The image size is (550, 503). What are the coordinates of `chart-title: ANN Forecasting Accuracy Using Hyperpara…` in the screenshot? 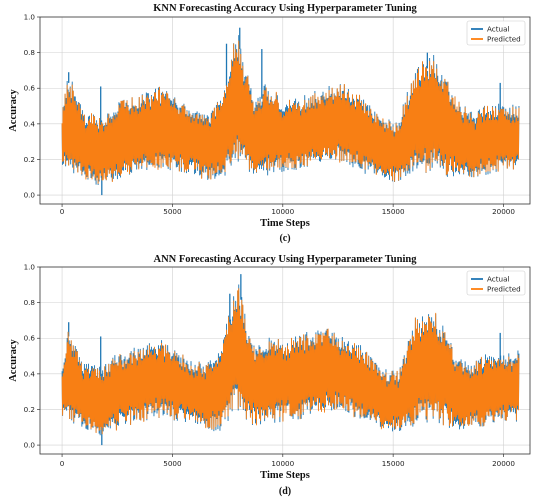 It's located at (286, 259).